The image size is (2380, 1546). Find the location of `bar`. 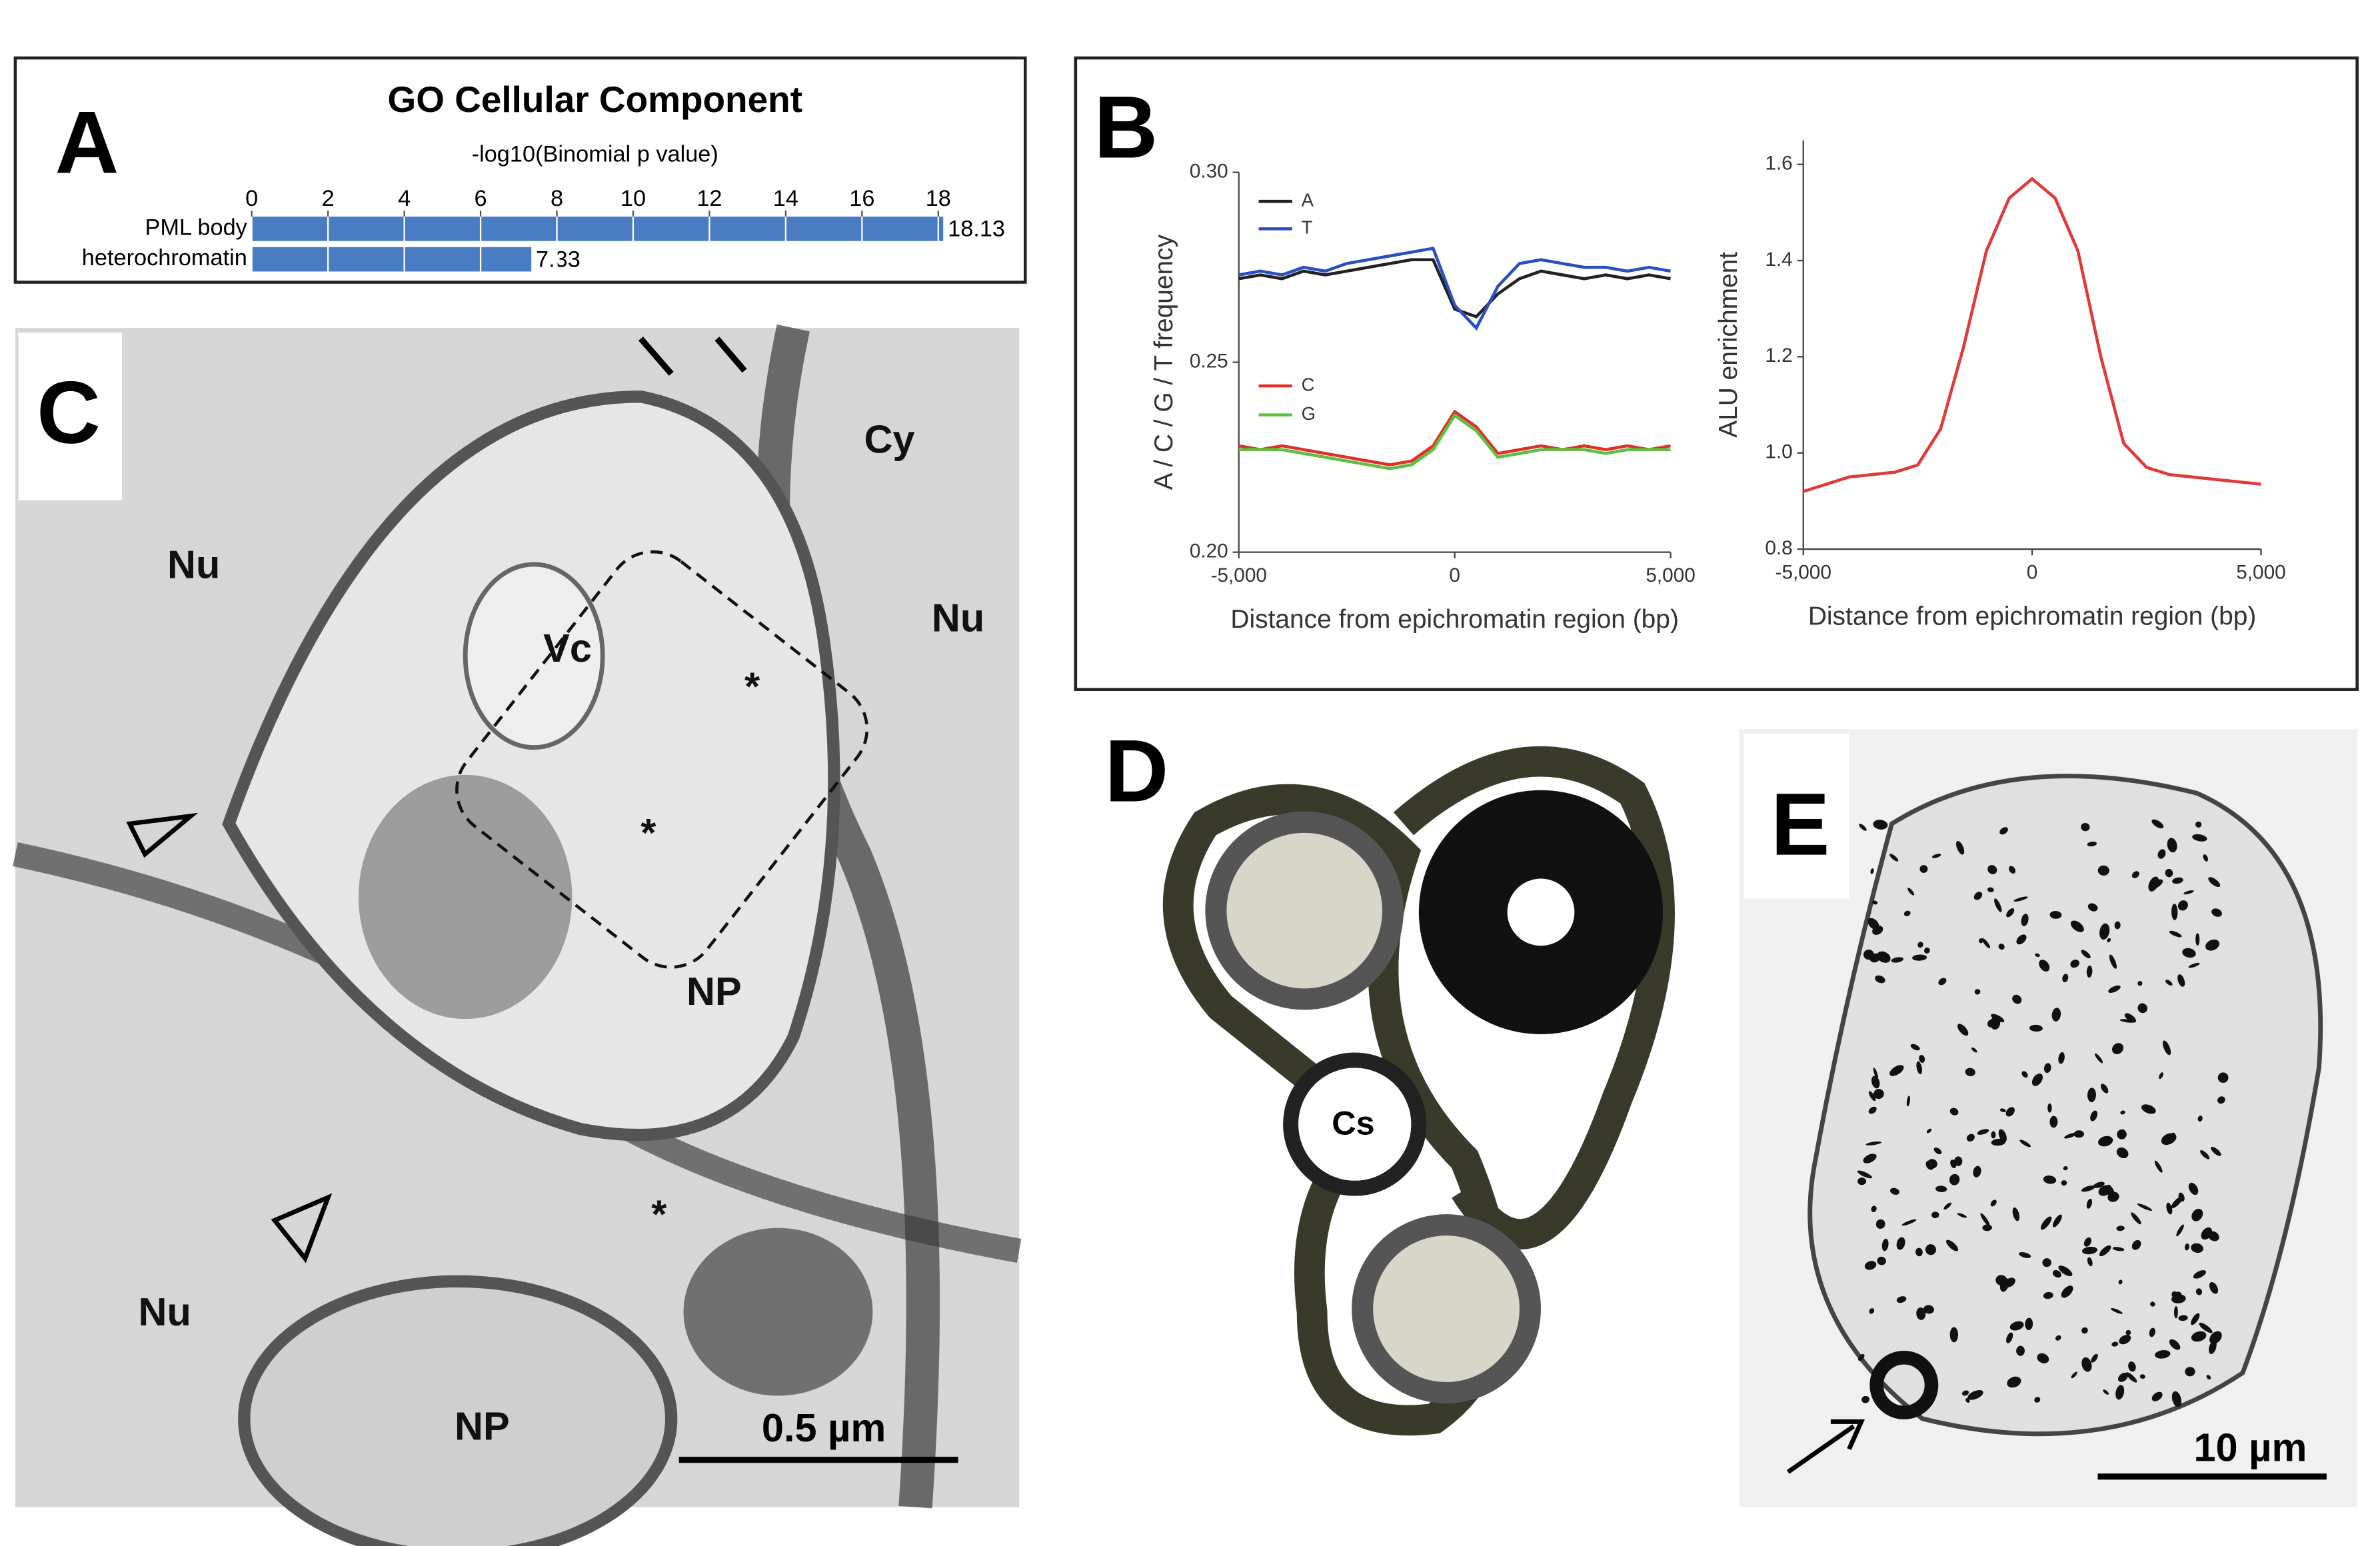

bar is located at coordinates (597, 229).